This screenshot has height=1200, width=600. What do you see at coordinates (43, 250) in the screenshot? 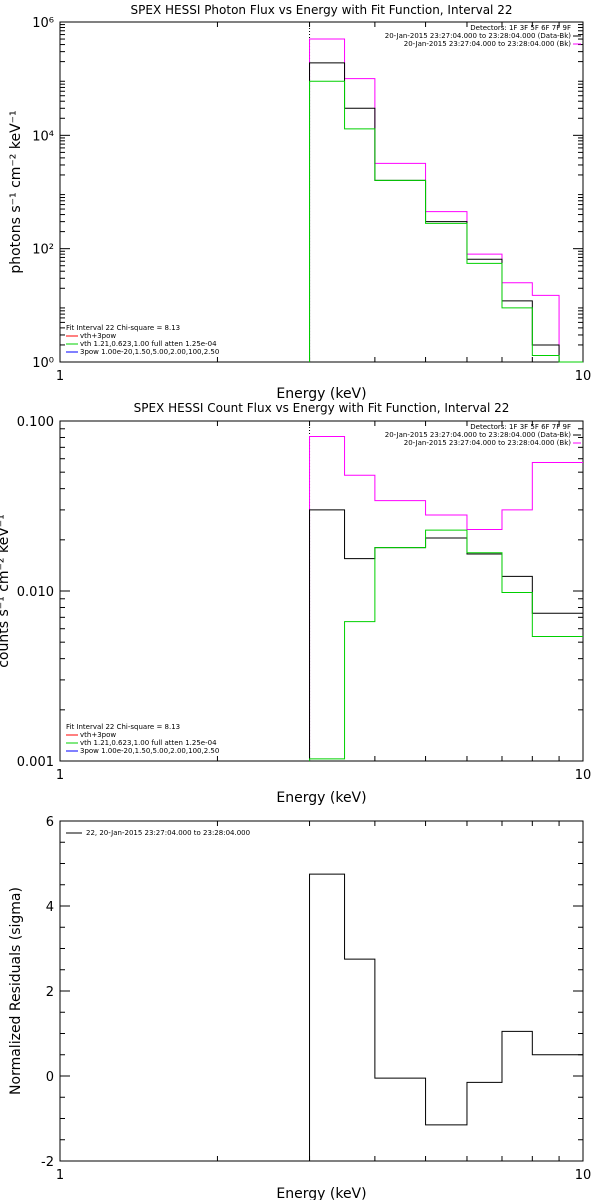
I see `y-tick-label: 10²` at bounding box center [43, 250].